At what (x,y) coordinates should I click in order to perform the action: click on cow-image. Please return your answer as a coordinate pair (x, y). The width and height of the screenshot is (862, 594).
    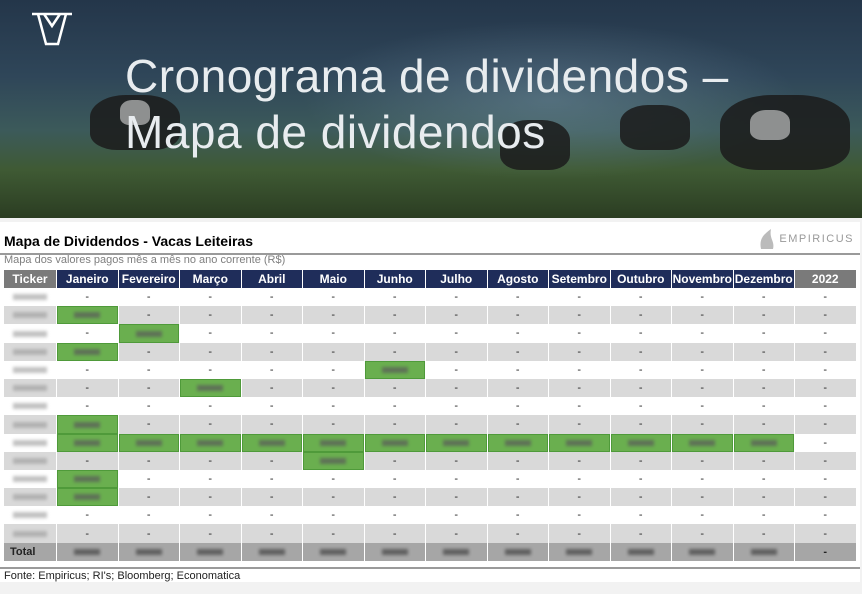
    Looking at the image, I should click on (770, 125).